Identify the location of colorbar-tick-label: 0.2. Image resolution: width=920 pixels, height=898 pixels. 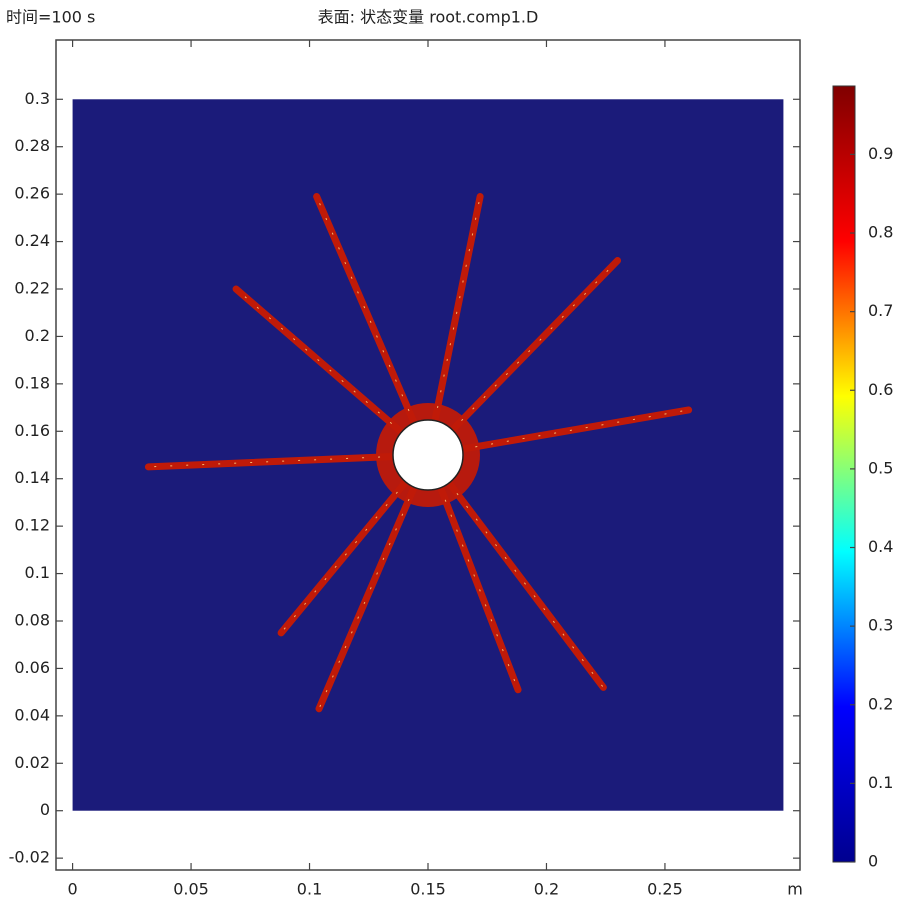
(880, 703).